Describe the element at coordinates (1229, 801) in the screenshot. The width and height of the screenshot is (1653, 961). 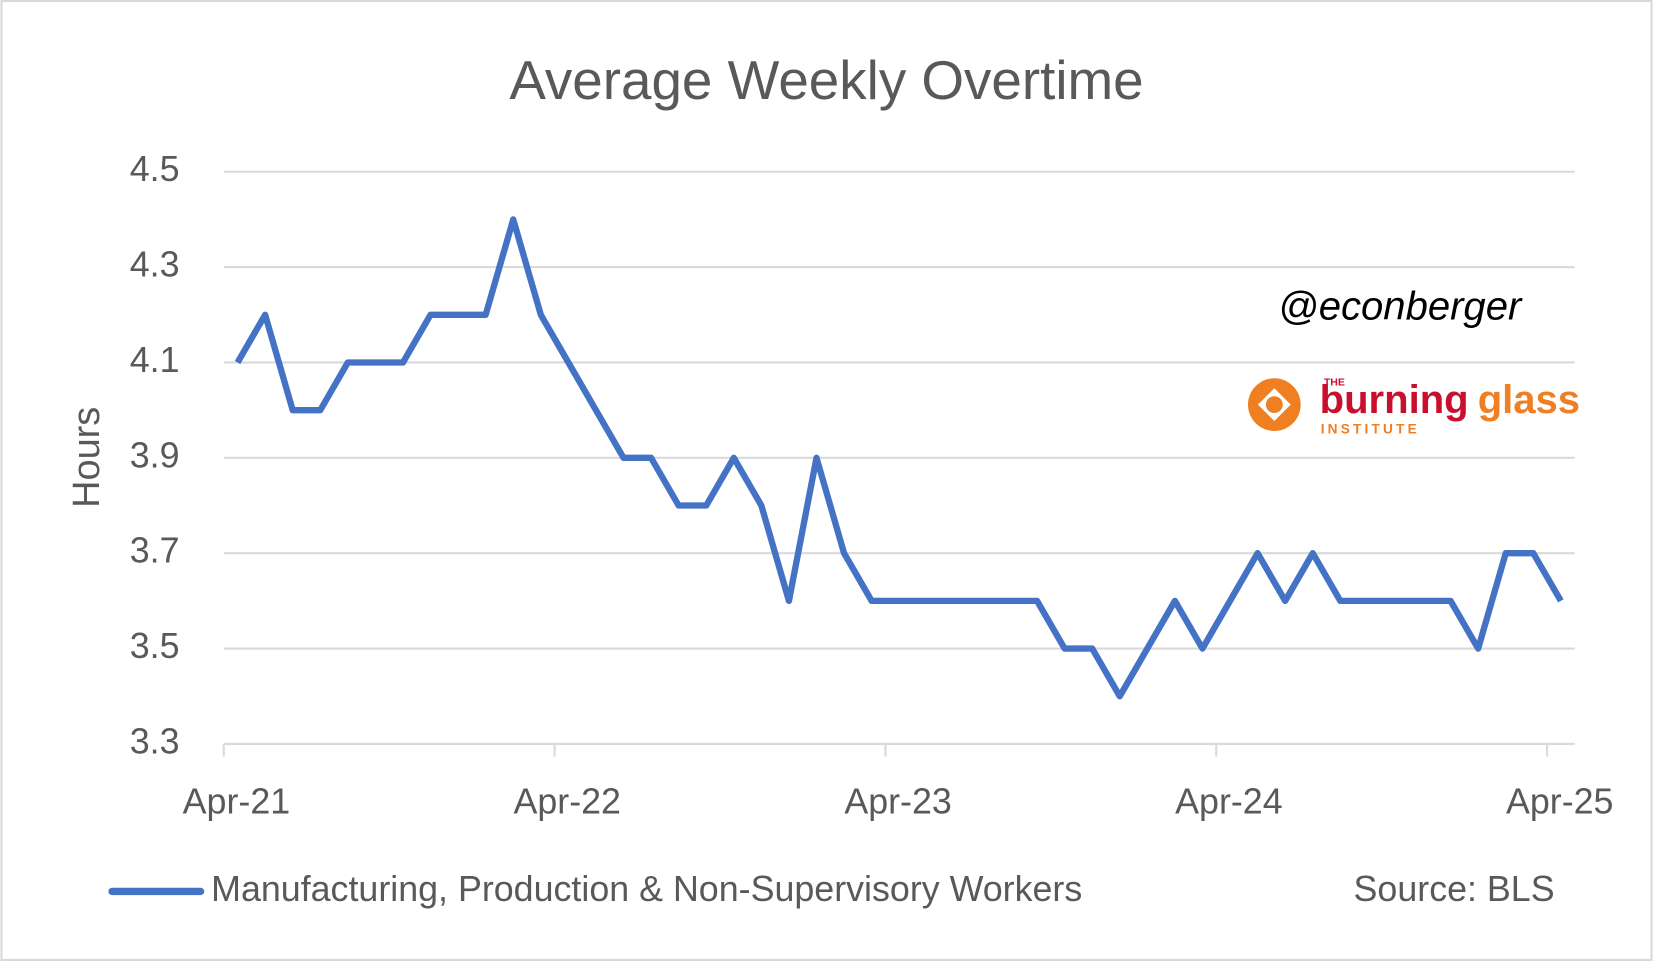
I see `x-tick-label: Apr-24` at that location.